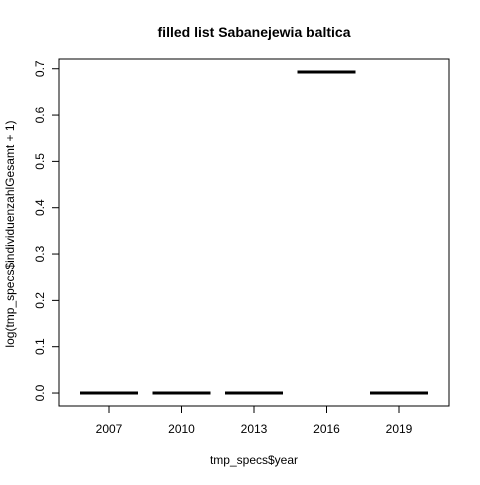  What do you see at coordinates (40, 253) in the screenshot?
I see `y-tick-label: 0.3` at bounding box center [40, 253].